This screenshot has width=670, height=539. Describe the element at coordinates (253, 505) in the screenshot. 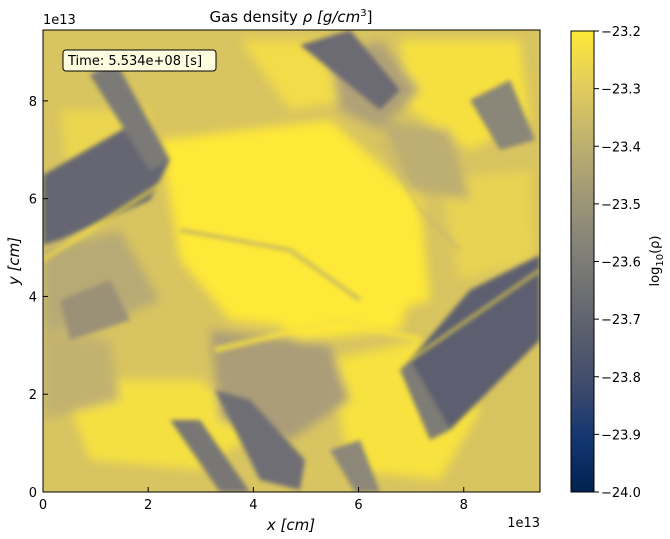

I see `x-tick-label: 4` at that location.